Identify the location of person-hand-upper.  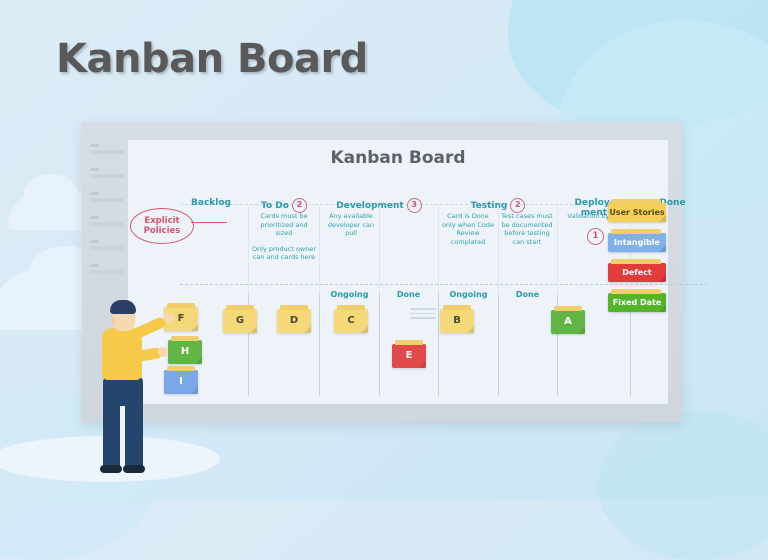
(169, 318).